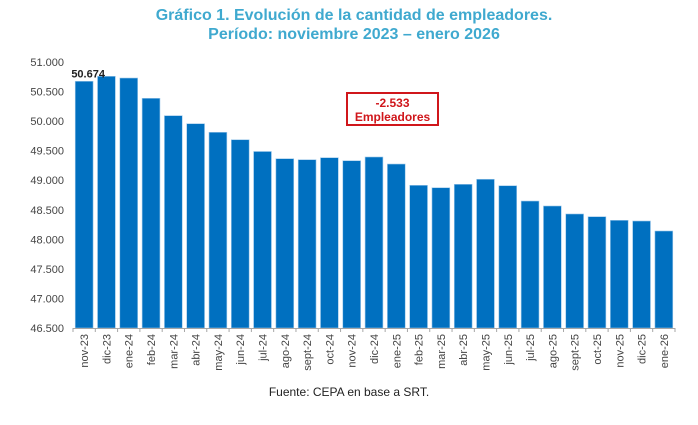 The height and width of the screenshot is (425, 698). Describe the element at coordinates (47, 270) in the screenshot. I see `y-tick-label: 47.500` at that location.